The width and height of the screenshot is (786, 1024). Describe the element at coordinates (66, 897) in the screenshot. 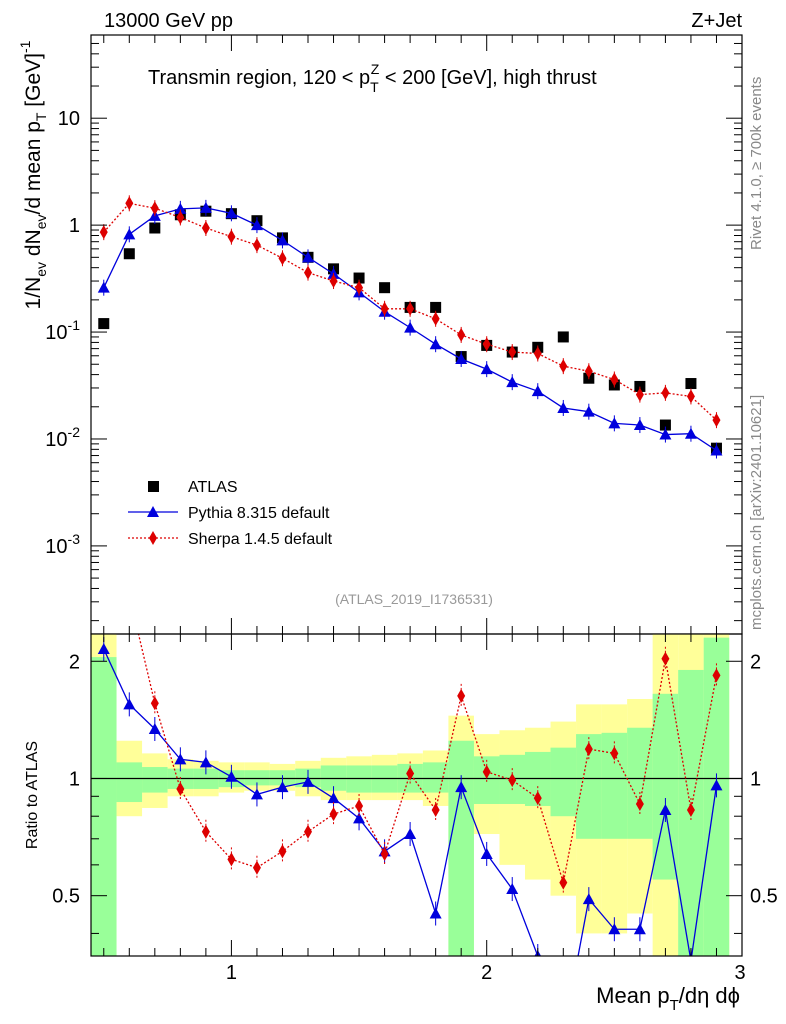

I see `ratio-y-tick-label: 0.5` at that location.